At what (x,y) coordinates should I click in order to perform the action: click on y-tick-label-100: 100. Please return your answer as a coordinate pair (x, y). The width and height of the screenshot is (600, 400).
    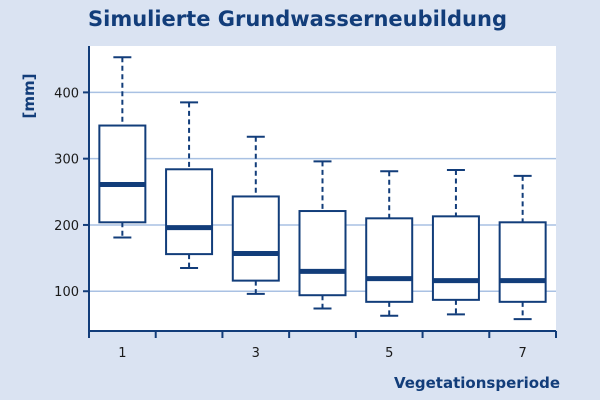
    Looking at the image, I should click on (66, 292).